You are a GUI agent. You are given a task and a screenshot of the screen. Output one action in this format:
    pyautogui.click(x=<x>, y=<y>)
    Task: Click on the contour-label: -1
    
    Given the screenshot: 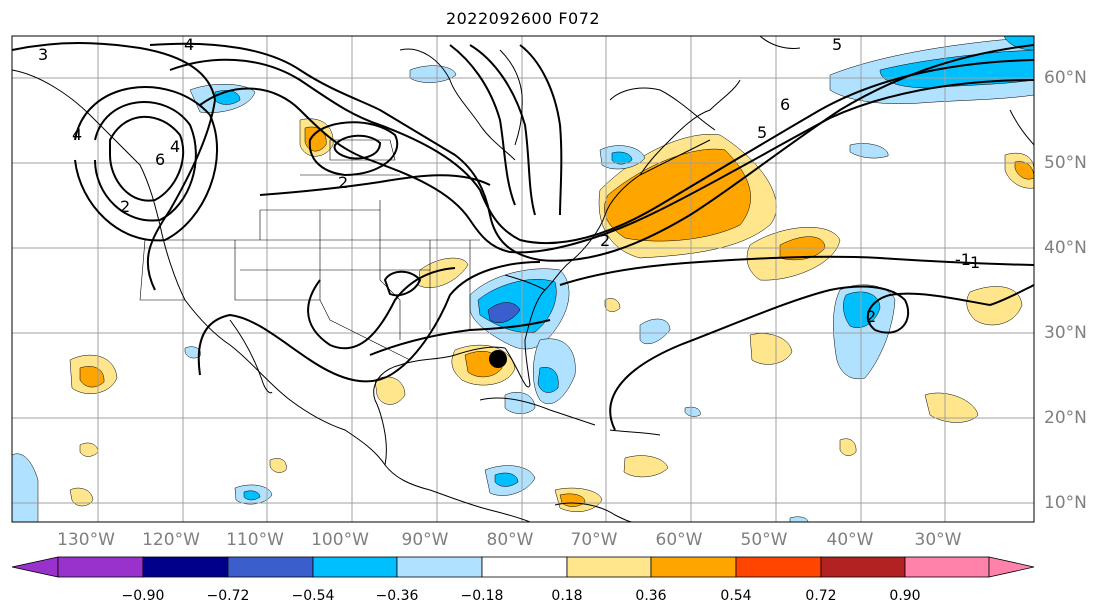 What is the action you would take?
    pyautogui.click(x=963, y=259)
    